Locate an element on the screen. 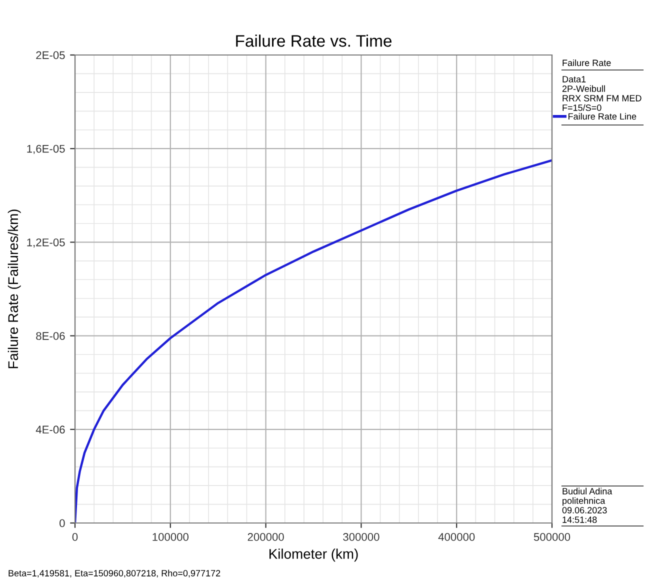  legend-label: Failure Rate Line is located at coordinates (602, 116).